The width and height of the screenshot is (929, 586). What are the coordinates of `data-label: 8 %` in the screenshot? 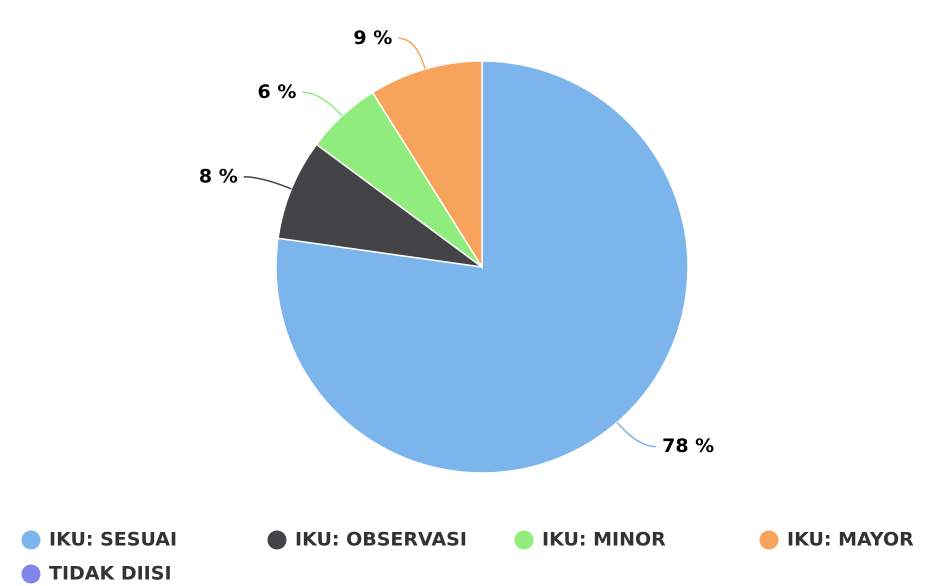 It's located at (218, 176).